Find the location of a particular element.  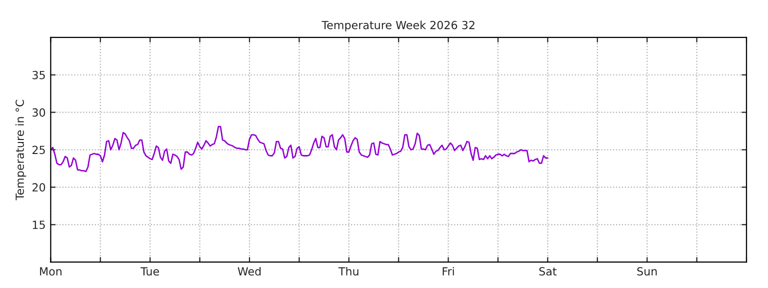

x-tick-label: Thu is located at coordinates (348, 271).